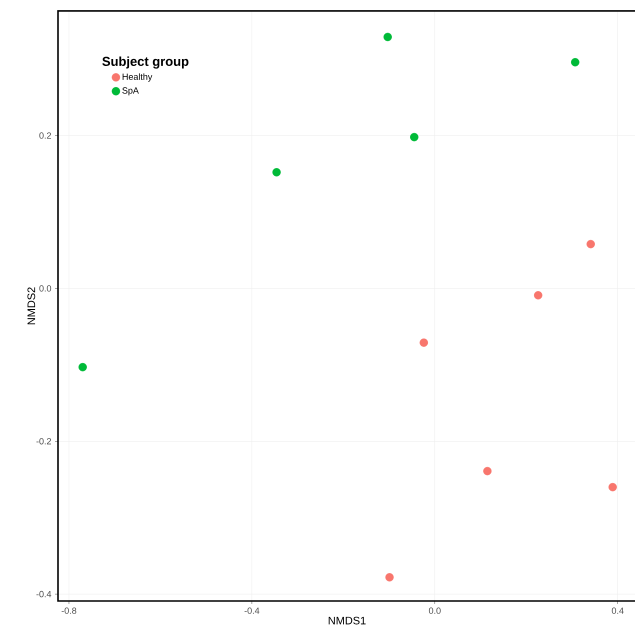 This screenshot has width=635, height=642. I want to click on x-tick-label: 0.4, so click(618, 611).